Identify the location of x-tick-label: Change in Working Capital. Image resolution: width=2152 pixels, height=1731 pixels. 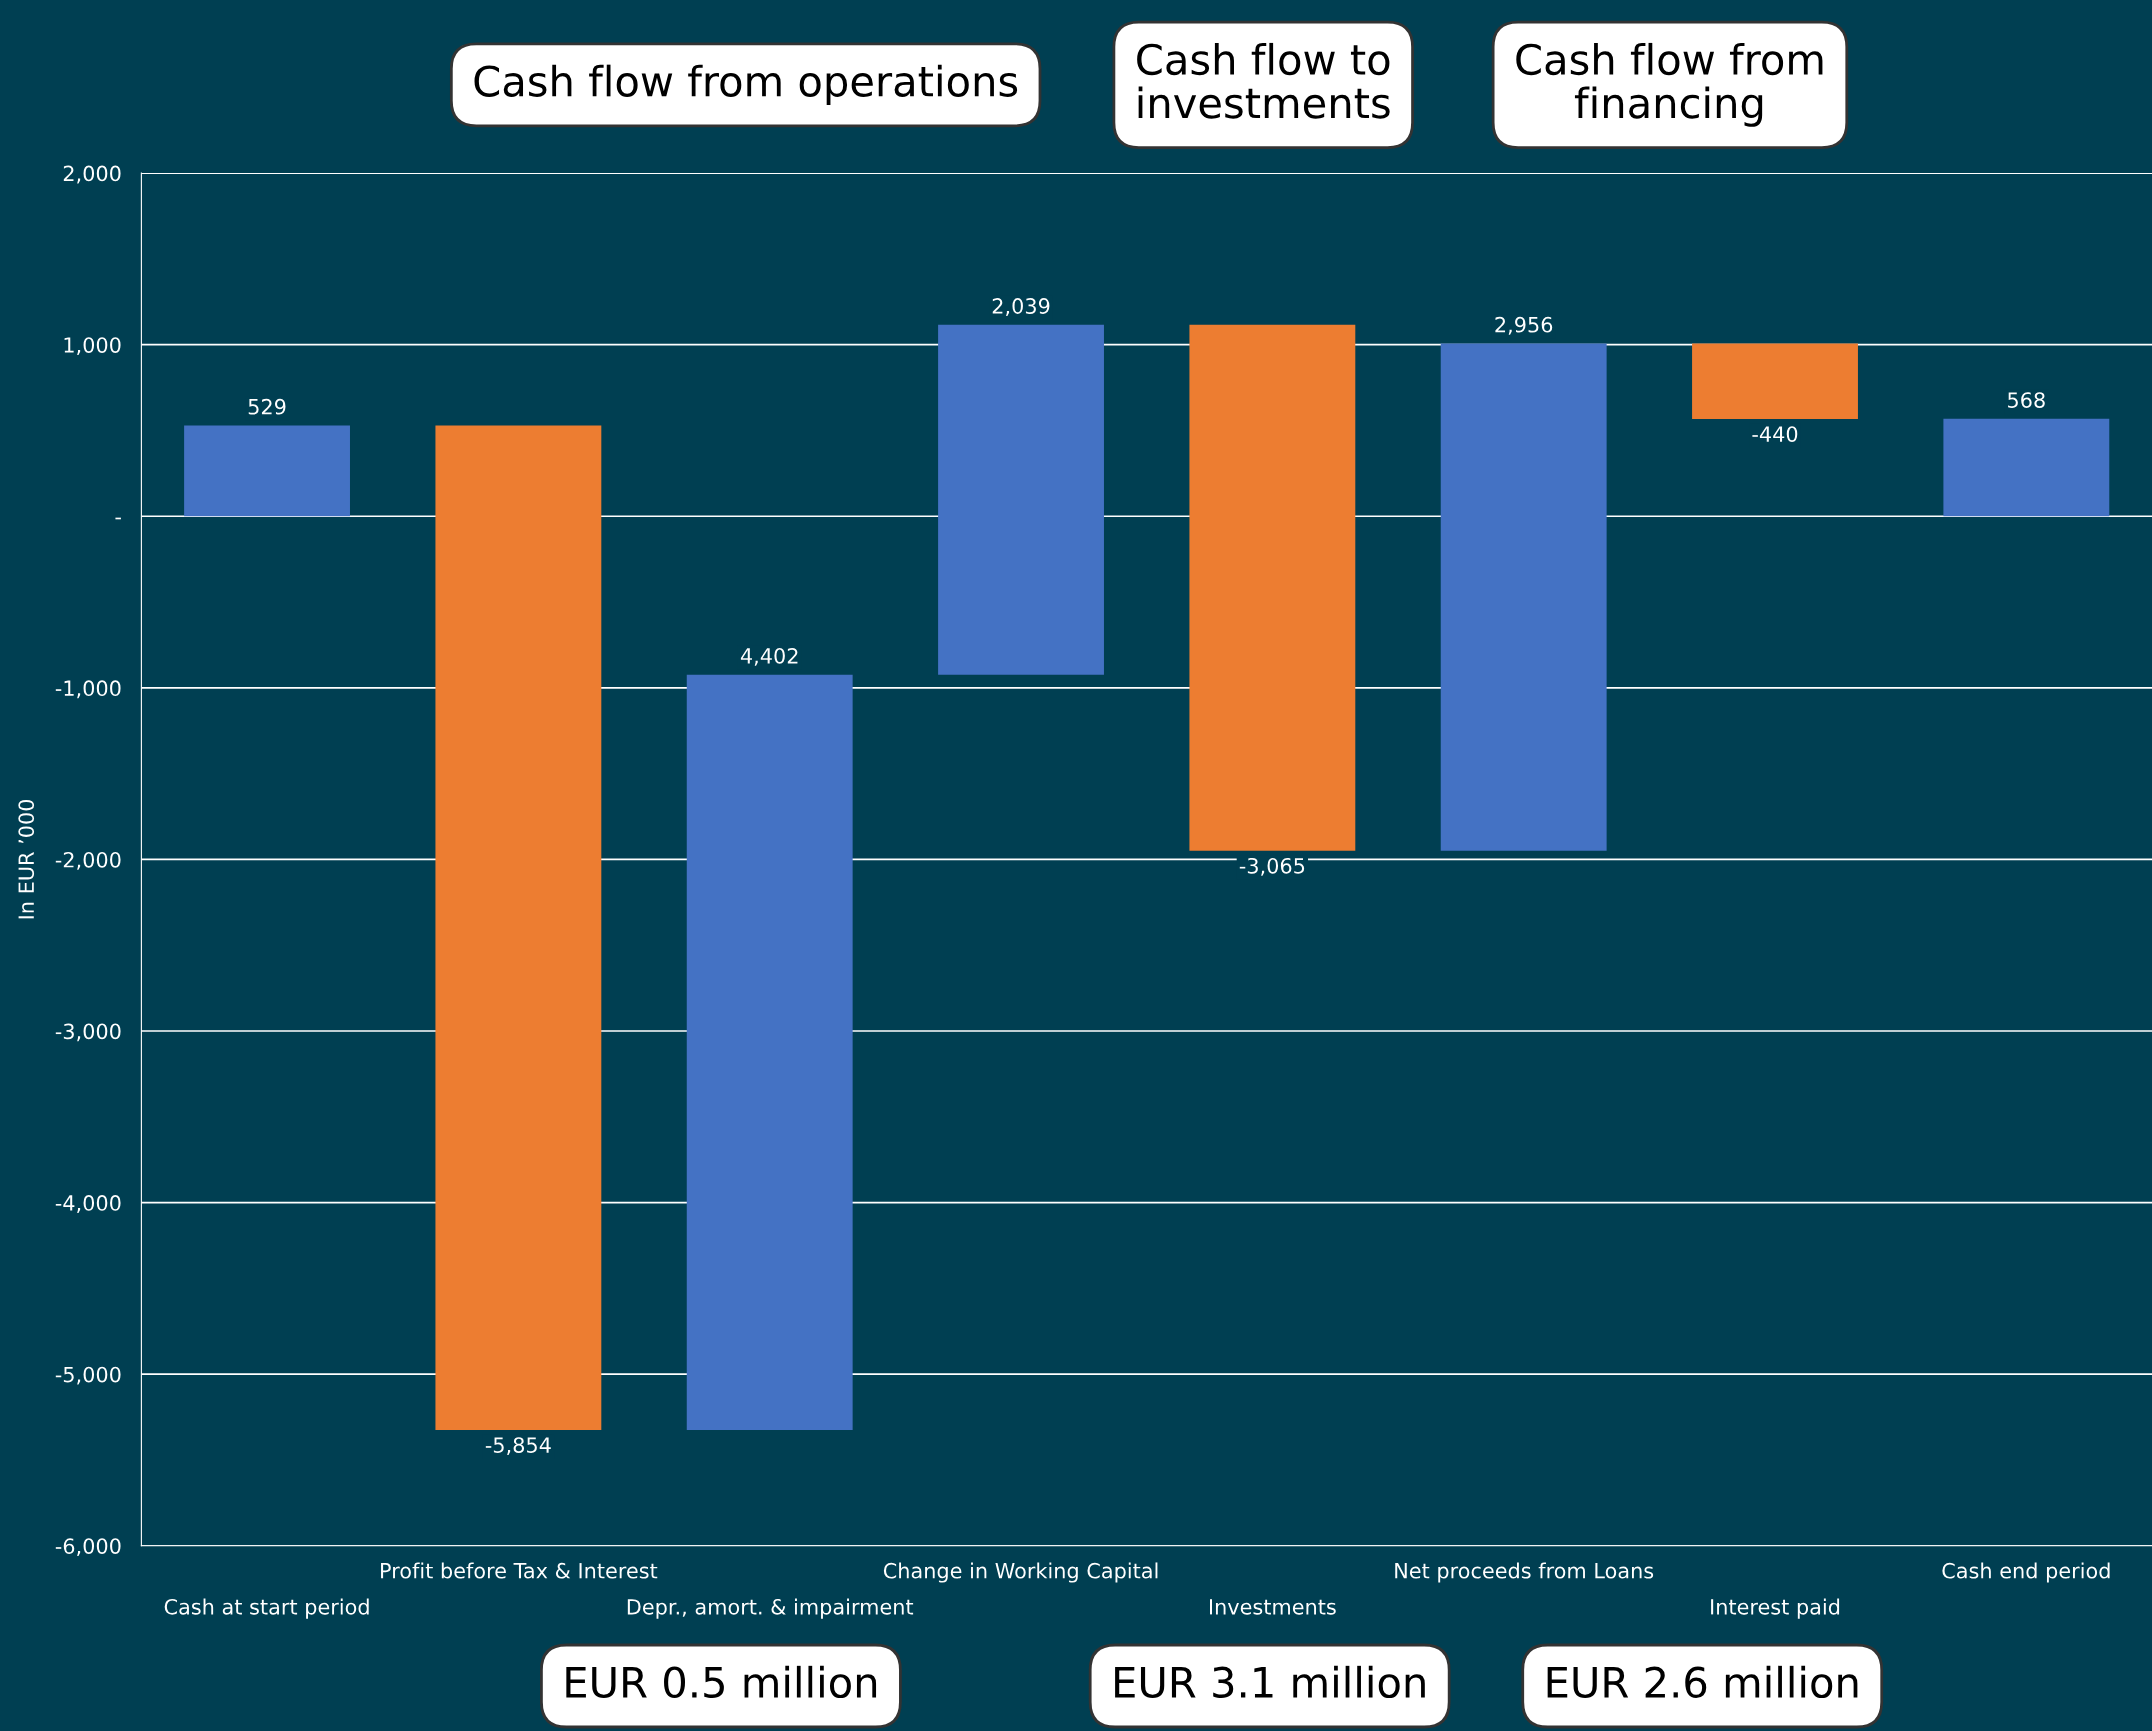
(1020, 1572).